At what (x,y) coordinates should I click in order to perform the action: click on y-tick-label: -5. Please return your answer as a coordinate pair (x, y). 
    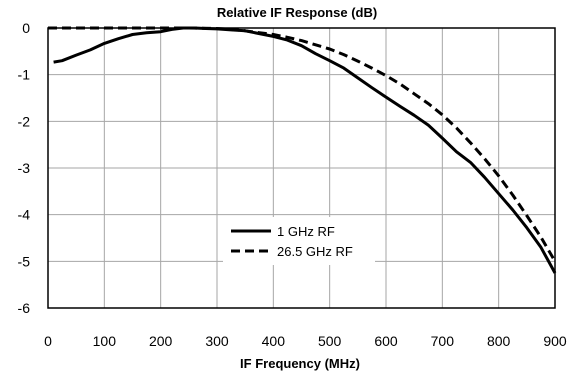
    Looking at the image, I should click on (24, 261).